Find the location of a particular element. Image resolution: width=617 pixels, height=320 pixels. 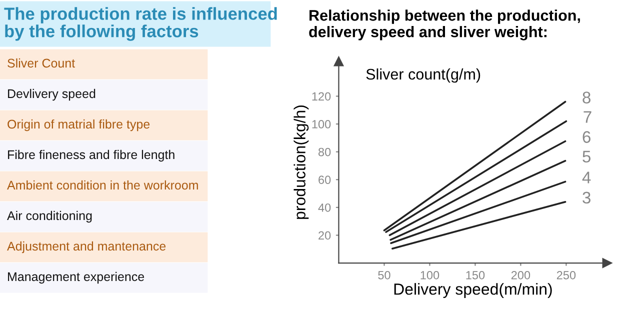

series-label: 6 is located at coordinates (586, 137).